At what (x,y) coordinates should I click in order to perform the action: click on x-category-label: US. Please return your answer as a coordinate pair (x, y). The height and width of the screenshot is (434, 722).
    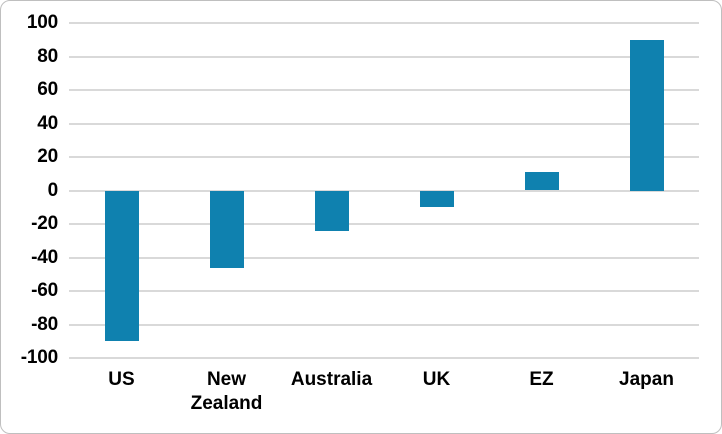
    Looking at the image, I should click on (121, 379).